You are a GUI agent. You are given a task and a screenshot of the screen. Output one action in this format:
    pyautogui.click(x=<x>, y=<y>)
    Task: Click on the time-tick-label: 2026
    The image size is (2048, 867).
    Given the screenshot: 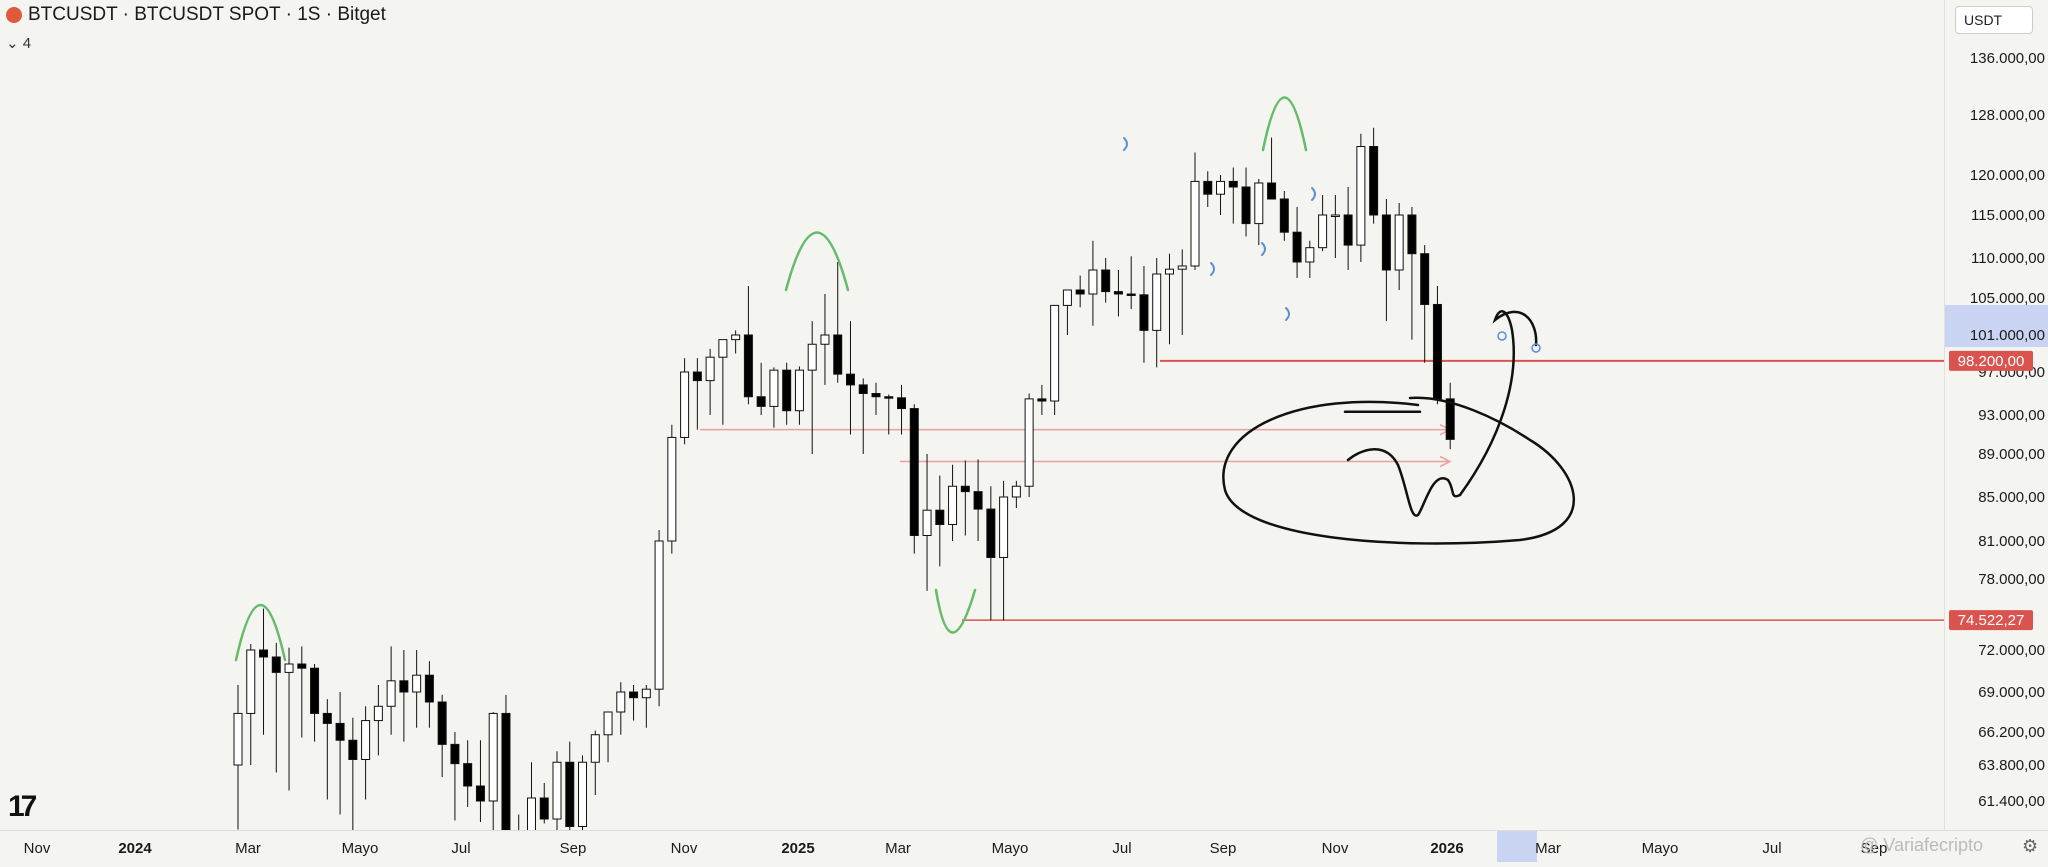 What is the action you would take?
    pyautogui.click(x=1446, y=848)
    